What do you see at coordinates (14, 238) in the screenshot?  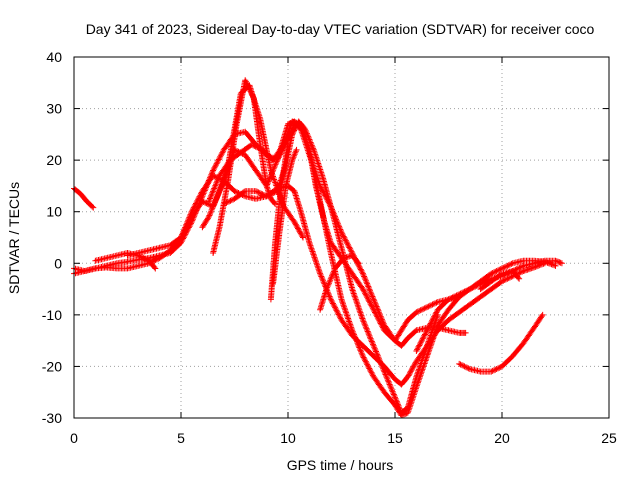 I see `y-axis-label: SDTVAR / TECUs` at bounding box center [14, 238].